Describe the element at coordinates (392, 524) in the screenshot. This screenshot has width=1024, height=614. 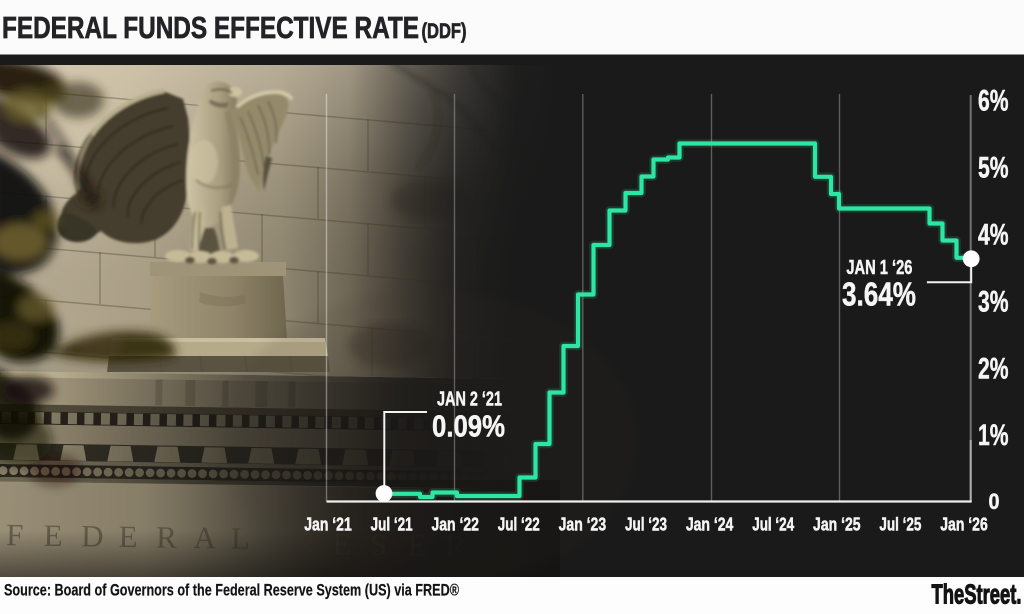
I see `svg-text: Jul ‘21` at that location.